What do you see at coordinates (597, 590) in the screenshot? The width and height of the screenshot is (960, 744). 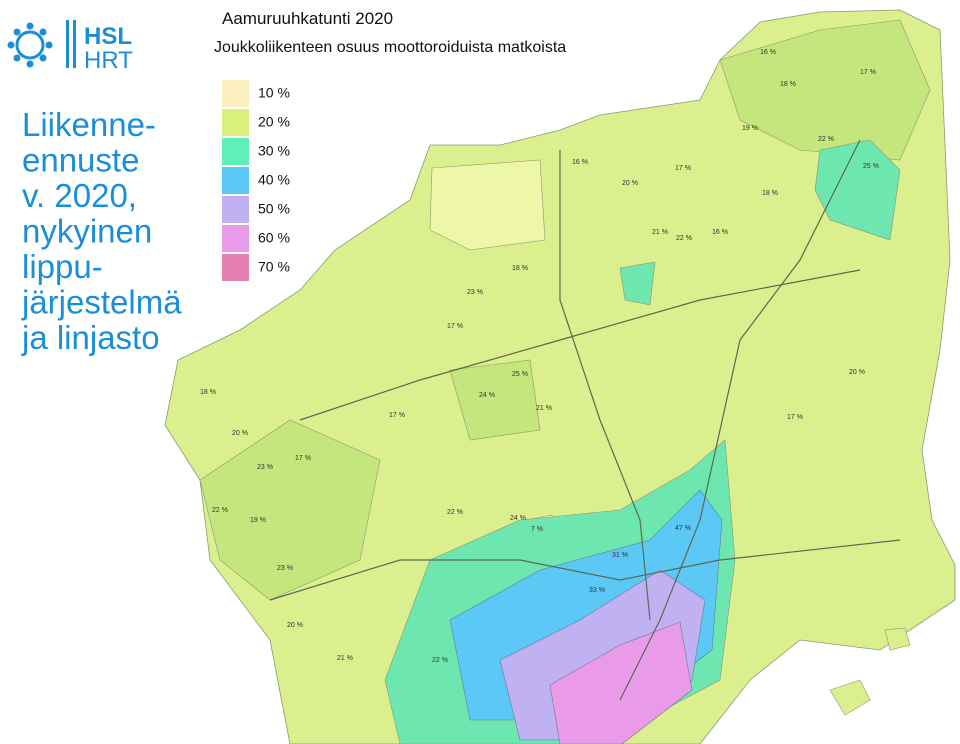 I see `zone-label: 33 %` at bounding box center [597, 590].